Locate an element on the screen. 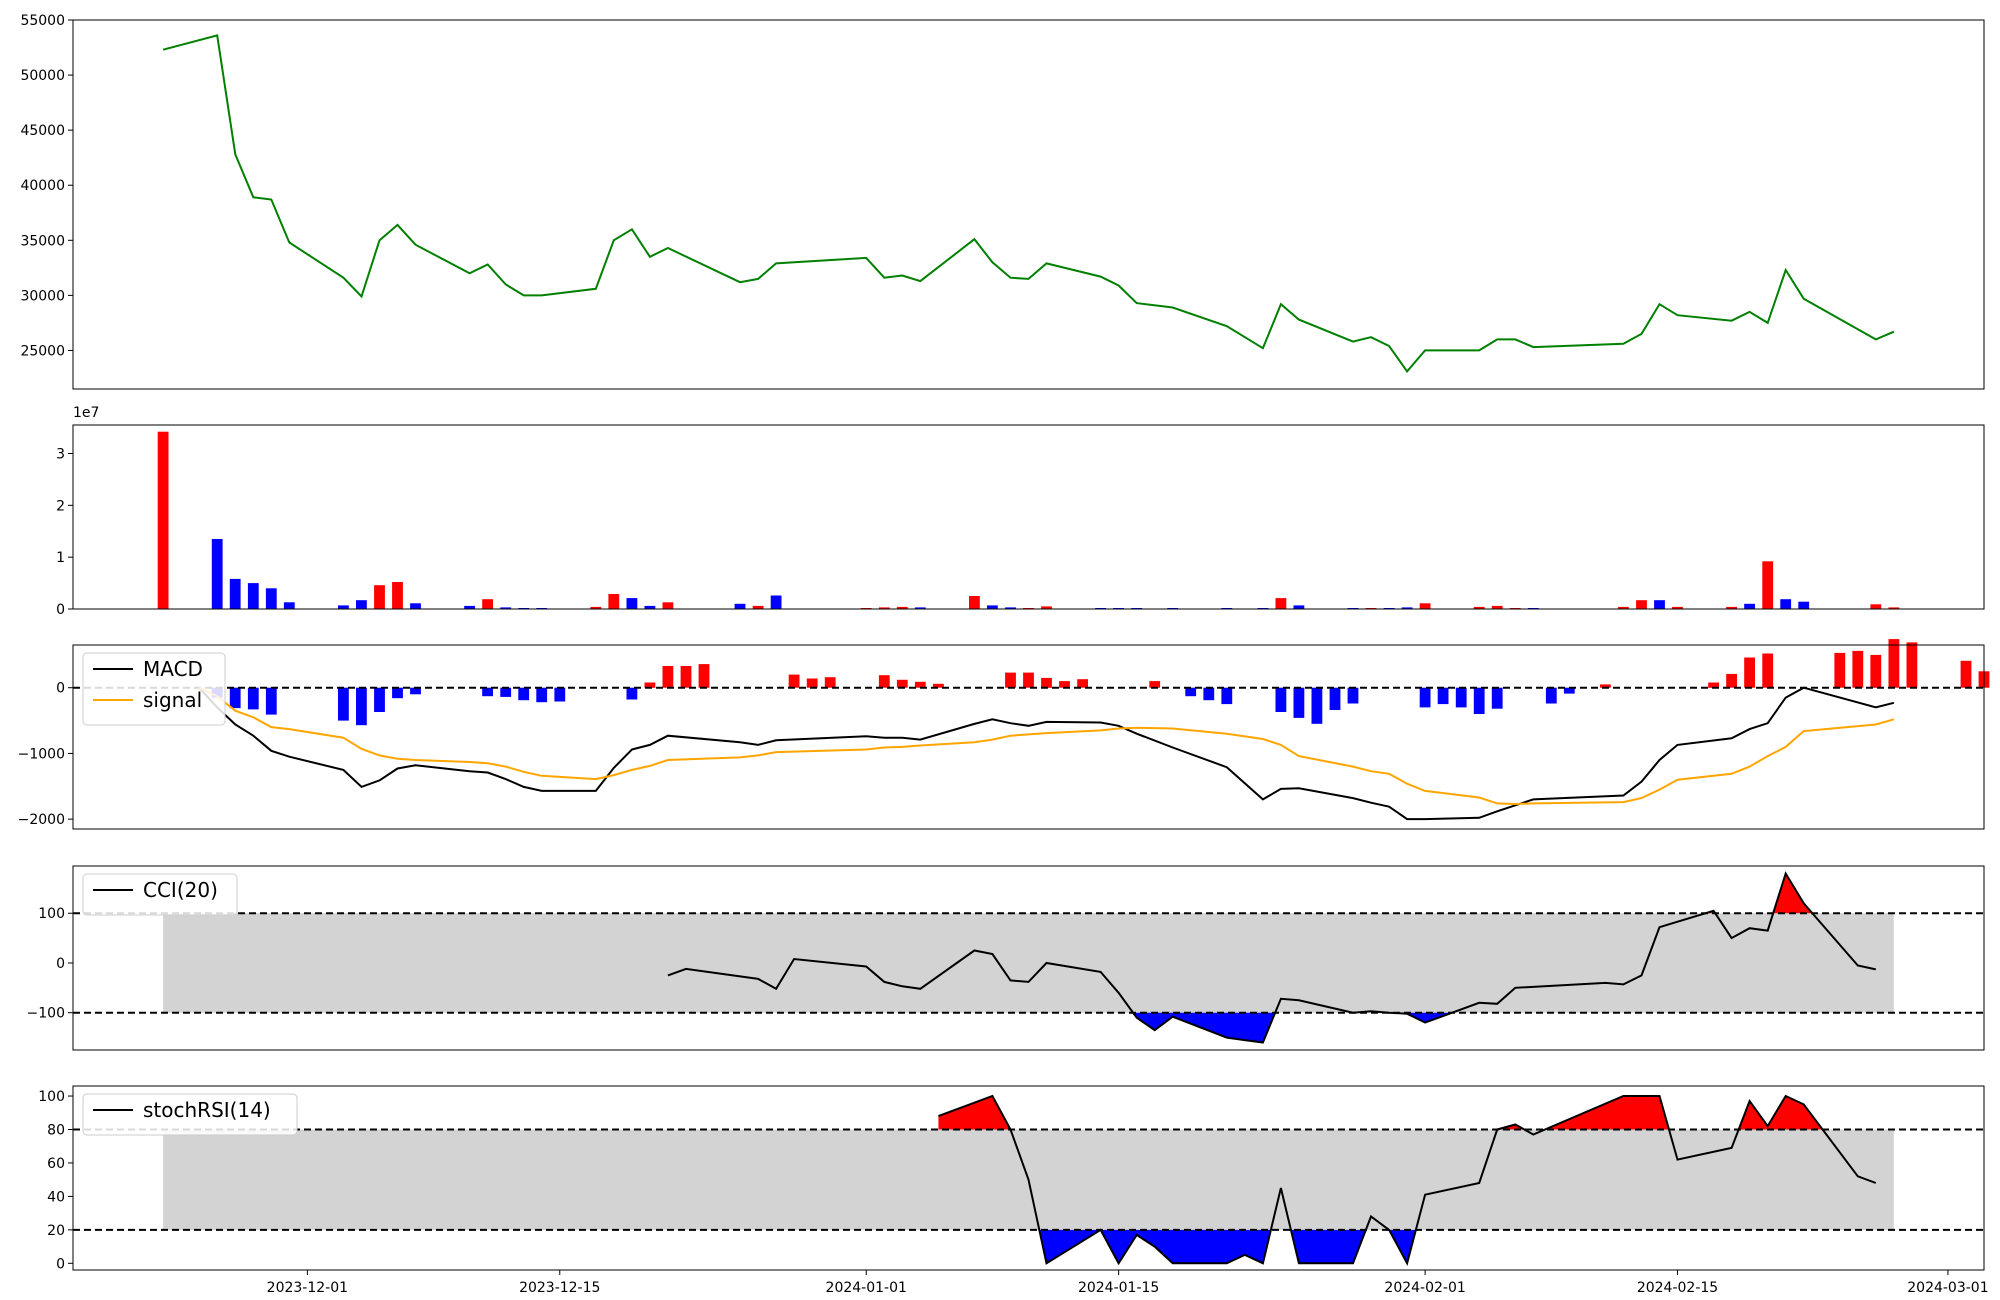 This screenshot has height=1300, width=2000. y-tick-label: 40000 is located at coordinates (42, 186).